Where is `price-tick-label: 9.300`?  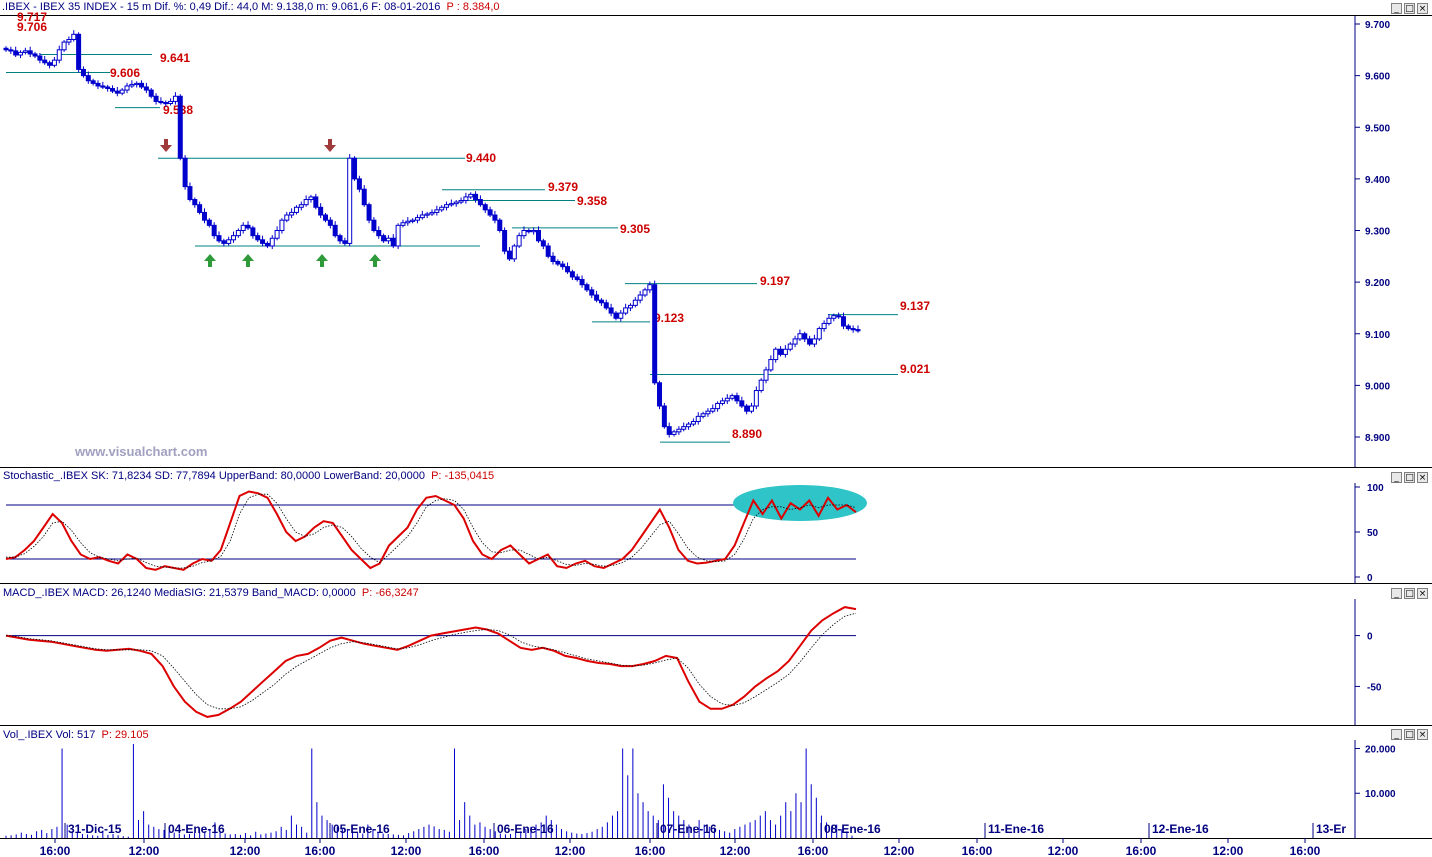 price-tick-label: 9.300 is located at coordinates (1377, 232).